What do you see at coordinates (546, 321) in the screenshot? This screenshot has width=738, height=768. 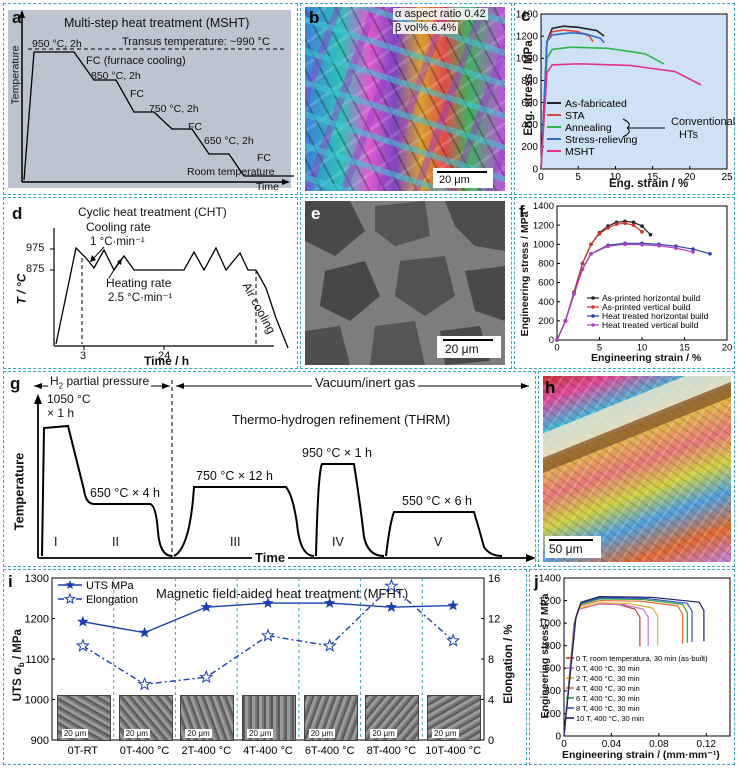 I see `y-tick-label: 200` at bounding box center [546, 321].